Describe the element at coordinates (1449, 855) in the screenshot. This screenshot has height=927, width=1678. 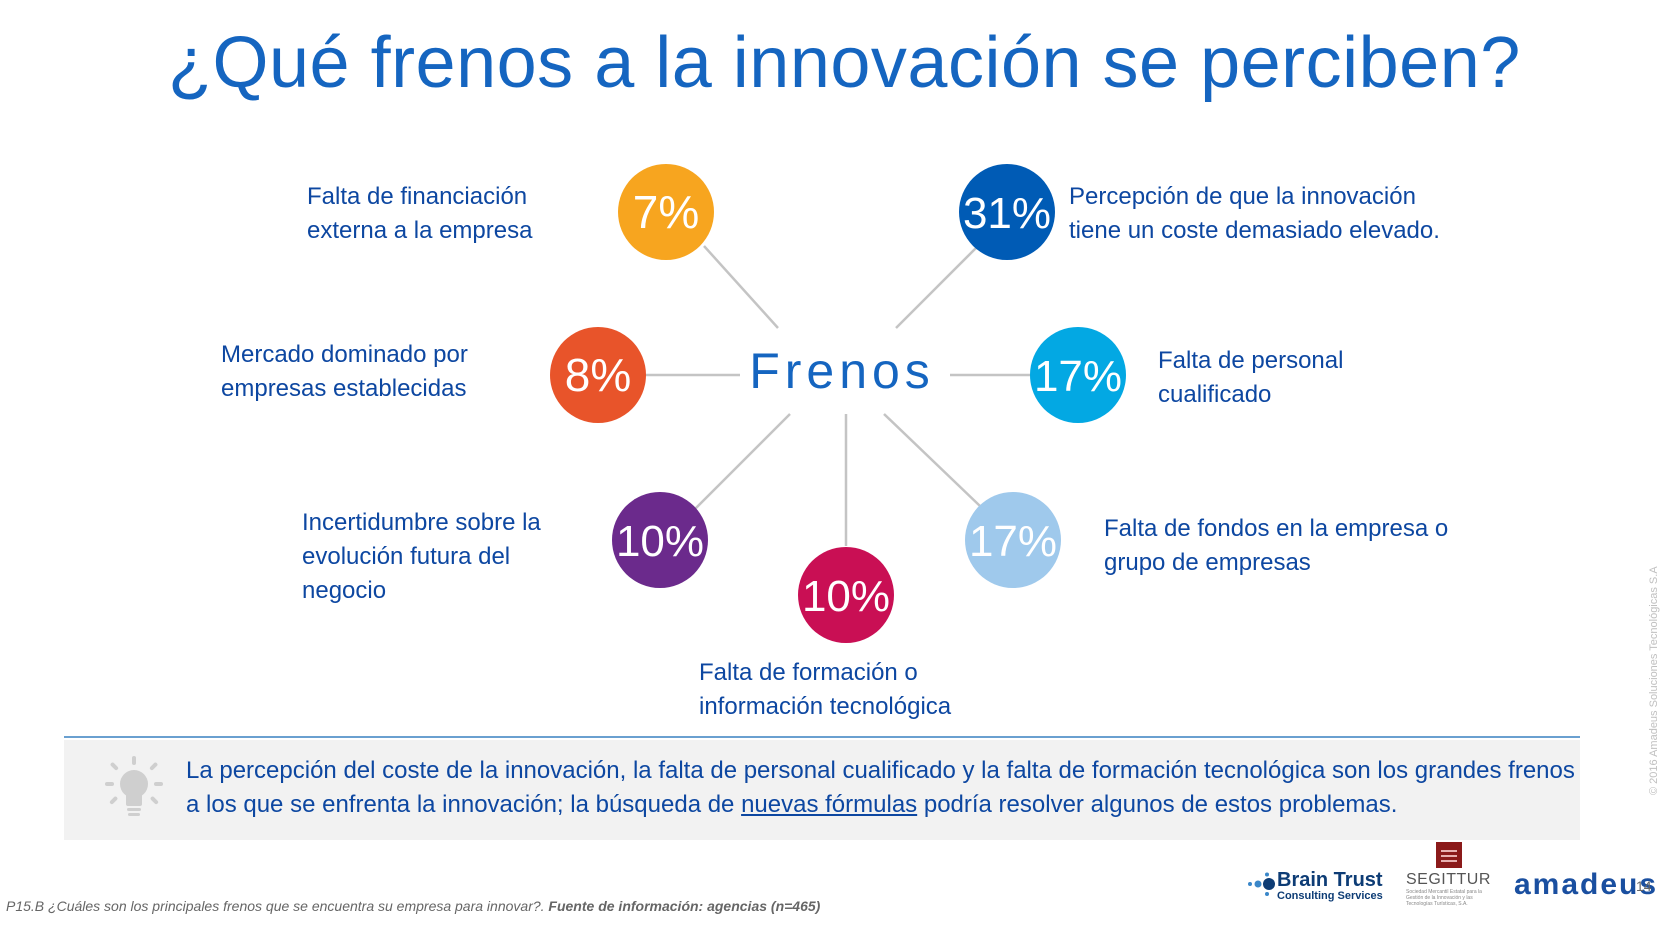
I see `segittur-emblem-icon` at that location.